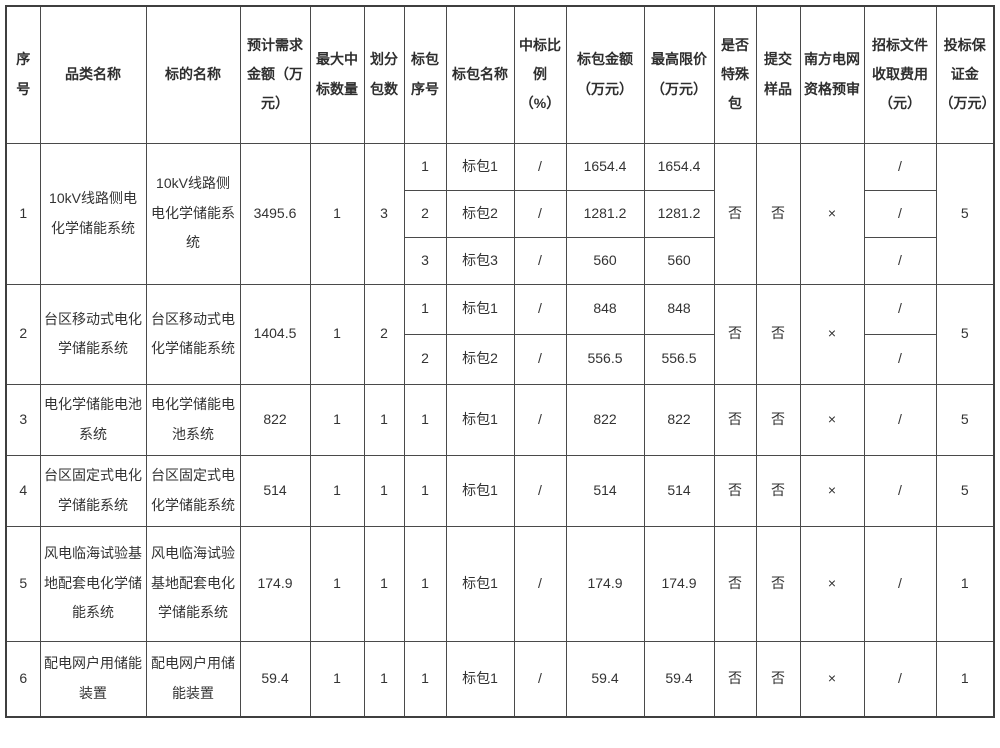 This screenshot has height=748, width=1000. I want to click on col-header-submit-sample: 提交样品, so click(778, 74).